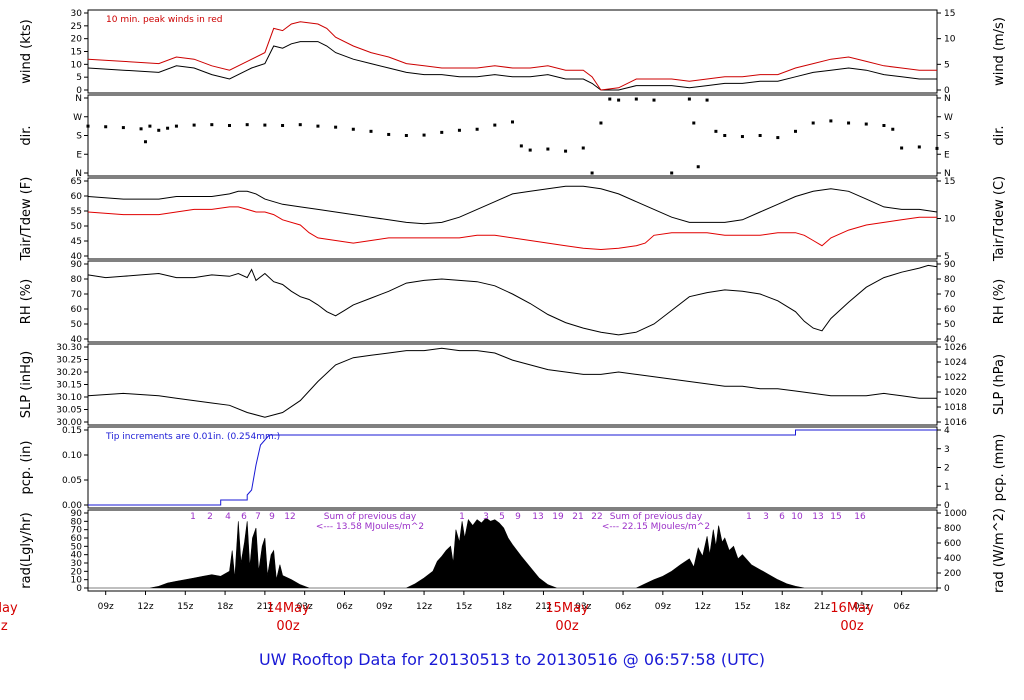 Image resolution: width=1024 pixels, height=700 pixels. What do you see at coordinates (76, 53) in the screenshot?
I see `y-tick-label: 15` at bounding box center [76, 53].